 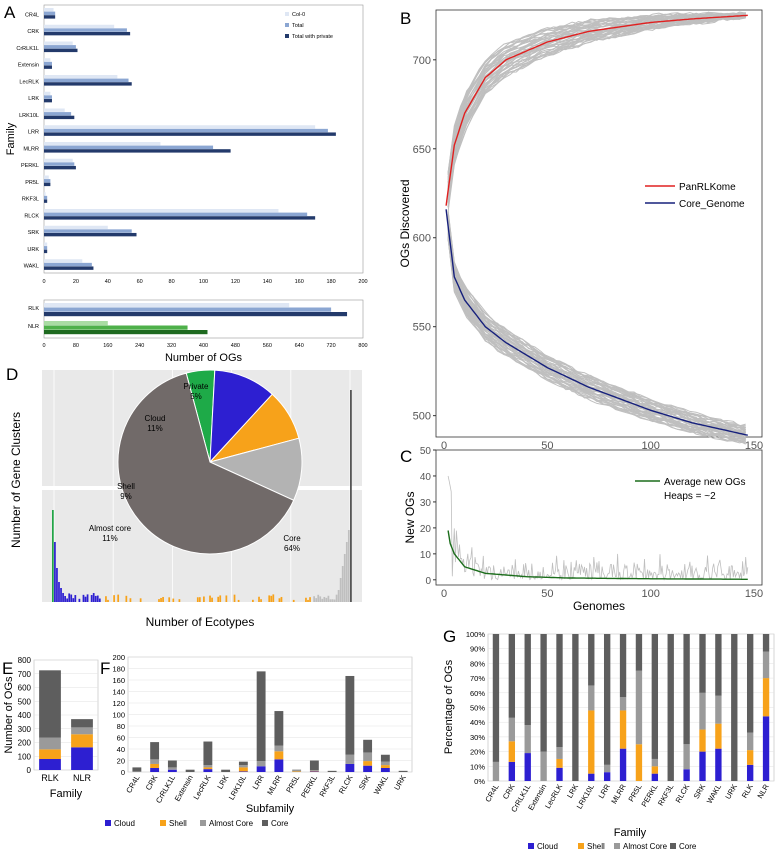 I want to click on y-tick-label: WAKL, so click(x=31, y=267).